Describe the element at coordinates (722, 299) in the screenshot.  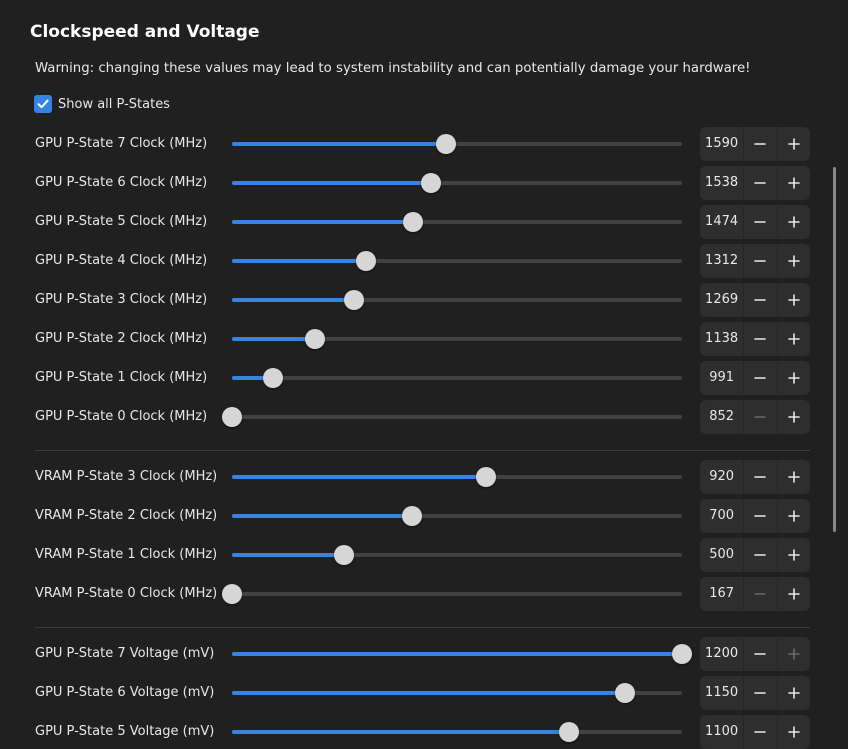
I see `value-input: 1269` at that location.